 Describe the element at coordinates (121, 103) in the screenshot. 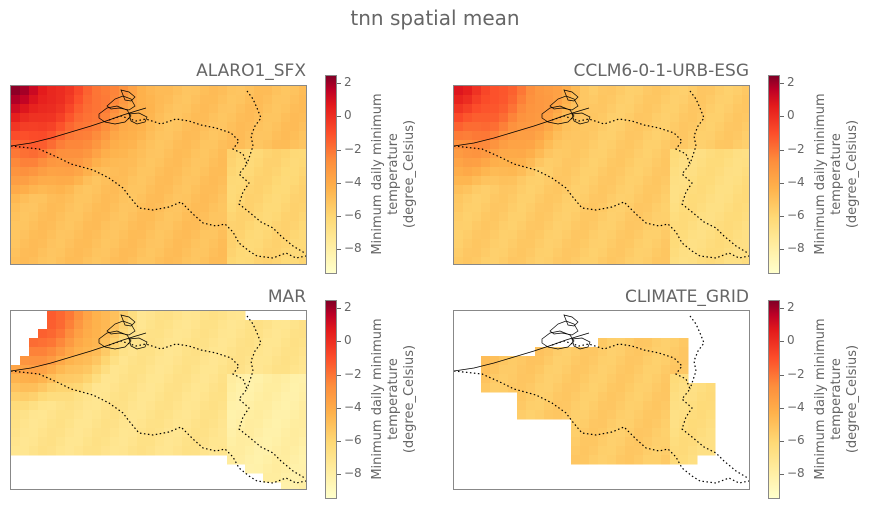

I see `delta-outline` at that location.